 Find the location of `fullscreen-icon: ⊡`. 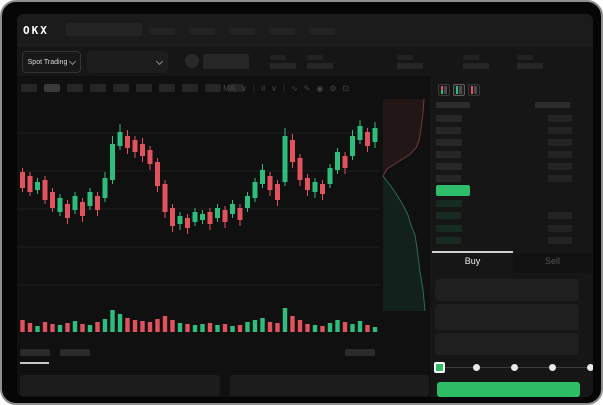

fullscreen-icon: ⊡ is located at coordinates (346, 88).